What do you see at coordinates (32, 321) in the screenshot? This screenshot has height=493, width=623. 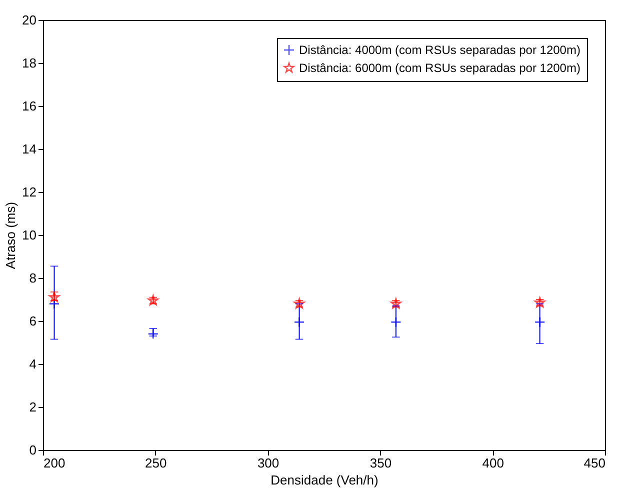 I see `y-tick-label: 6` at bounding box center [32, 321].